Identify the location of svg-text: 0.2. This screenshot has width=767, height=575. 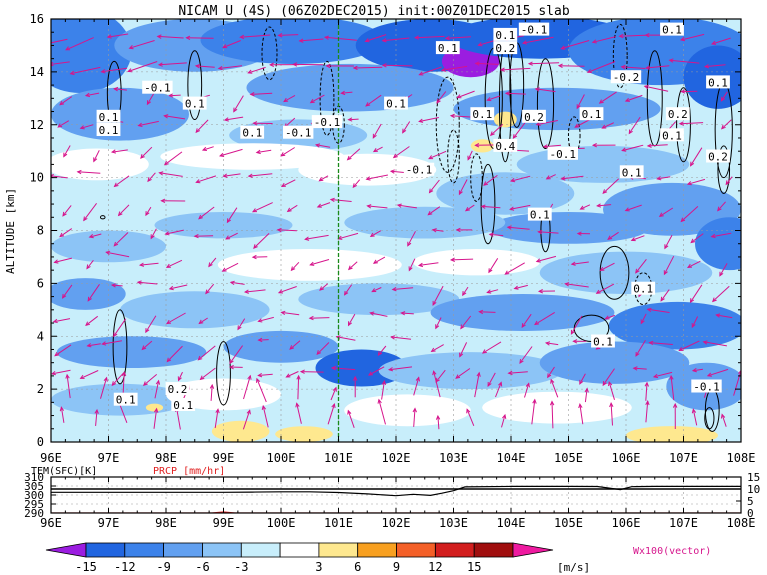
(505, 48).